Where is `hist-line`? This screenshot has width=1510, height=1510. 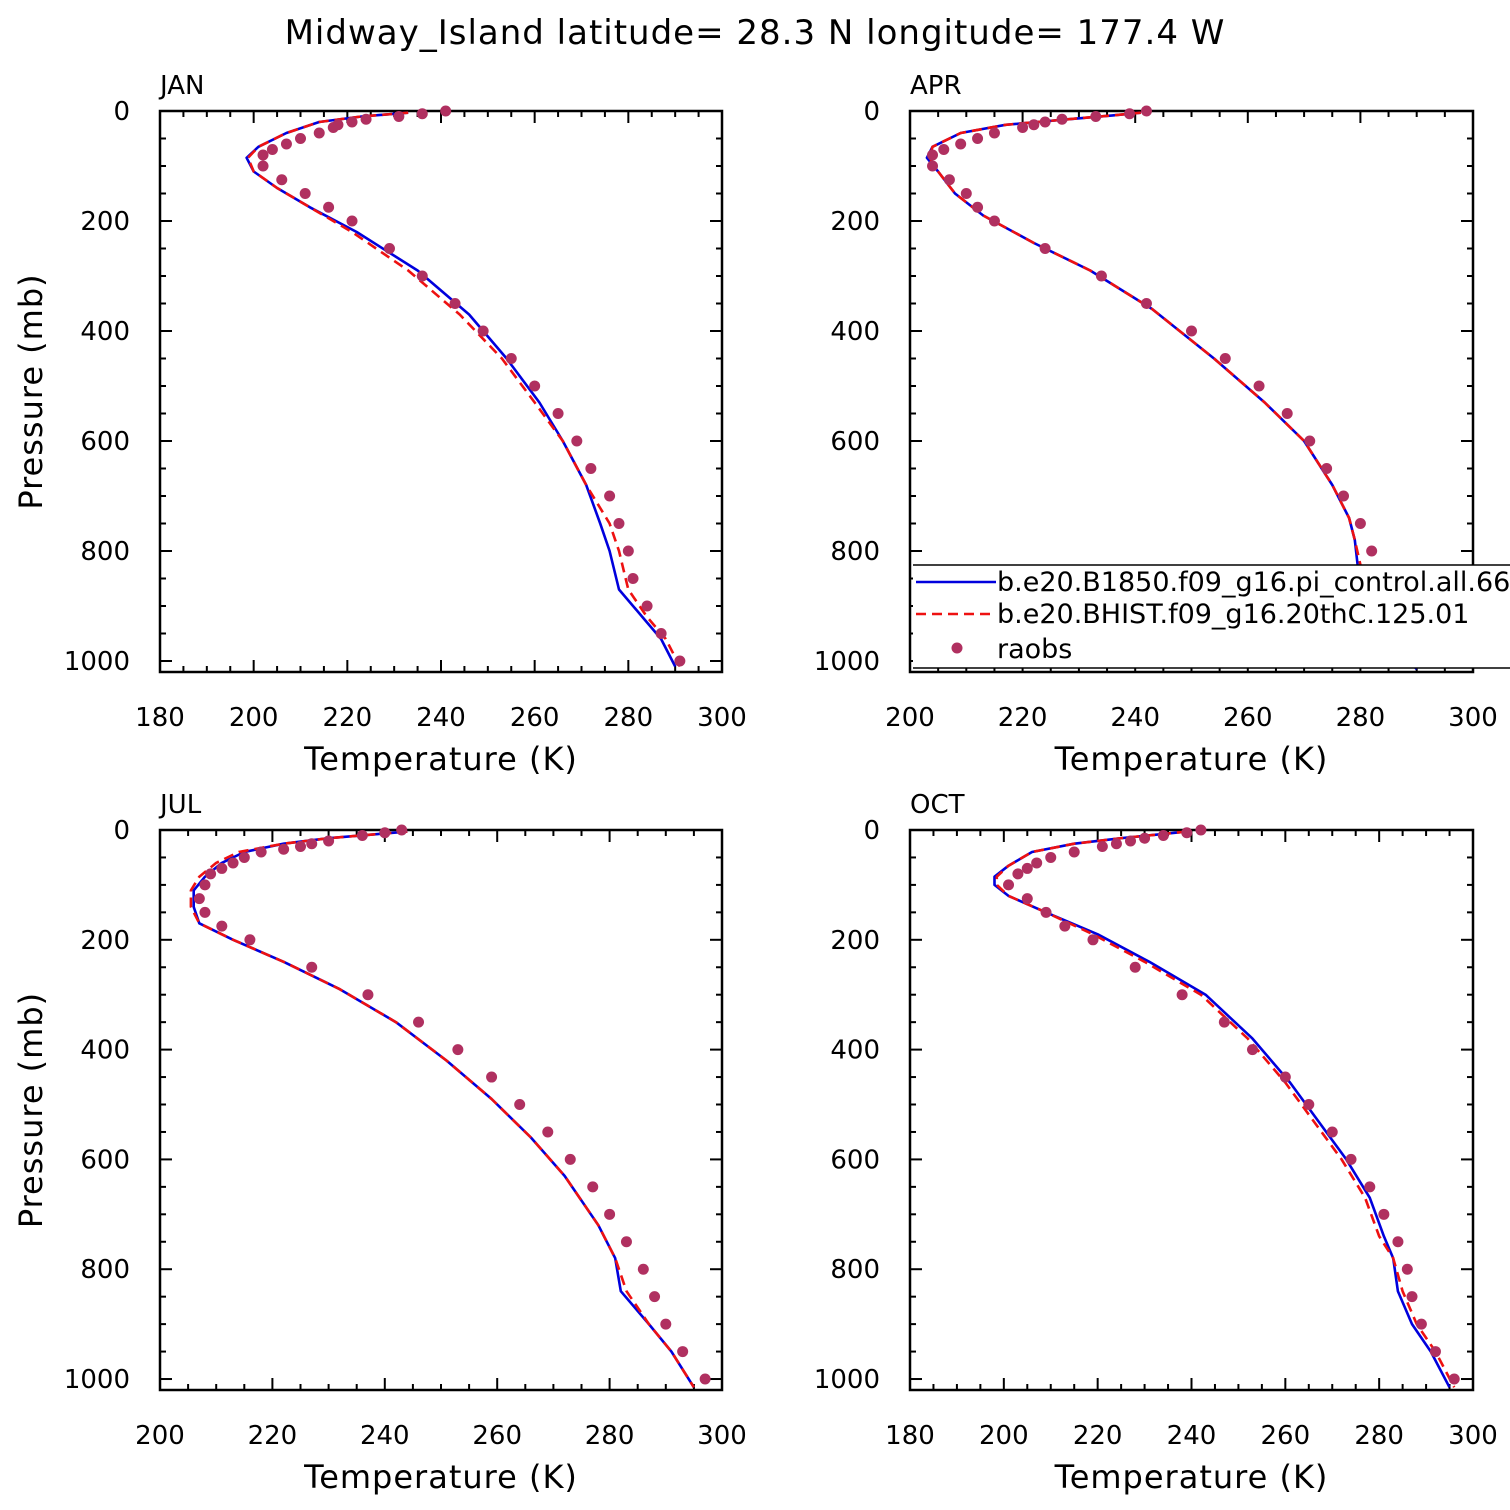
hist-line is located at coordinates (1225, 1109).